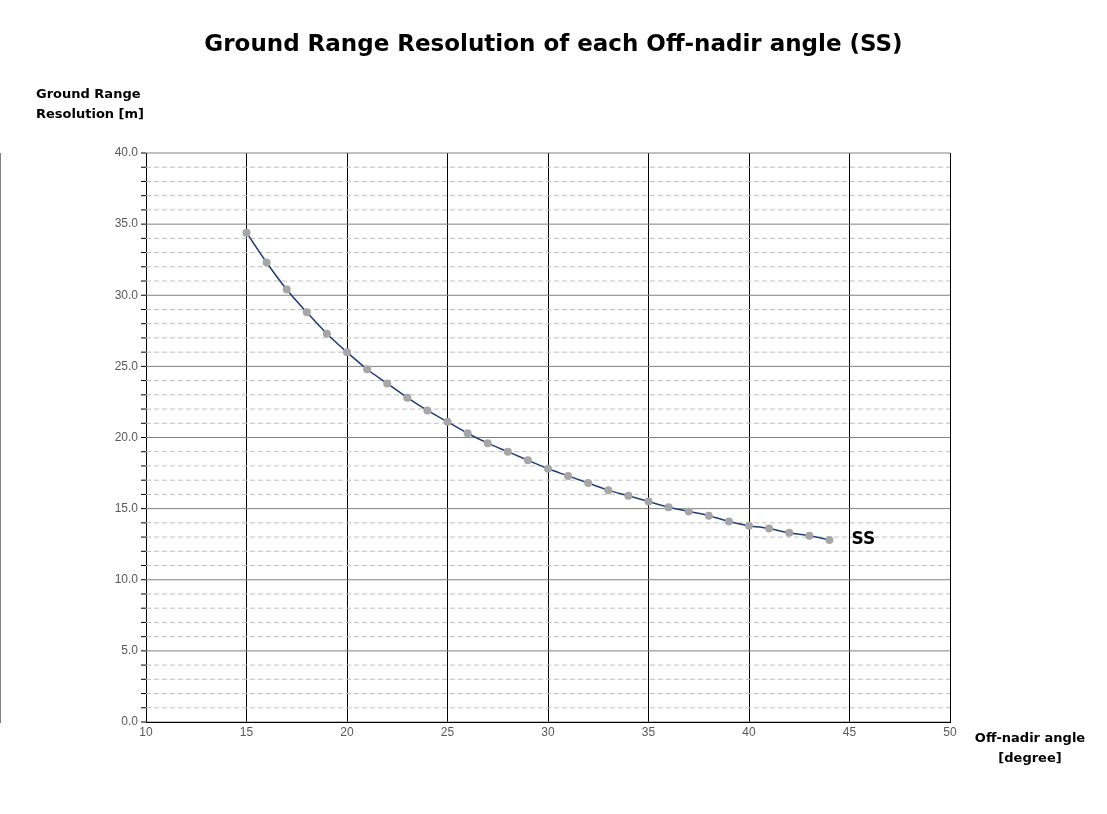  What do you see at coordinates (91, 104) in the screenshot?
I see `y-axis-title: Ground Range Resolution [m]` at bounding box center [91, 104].